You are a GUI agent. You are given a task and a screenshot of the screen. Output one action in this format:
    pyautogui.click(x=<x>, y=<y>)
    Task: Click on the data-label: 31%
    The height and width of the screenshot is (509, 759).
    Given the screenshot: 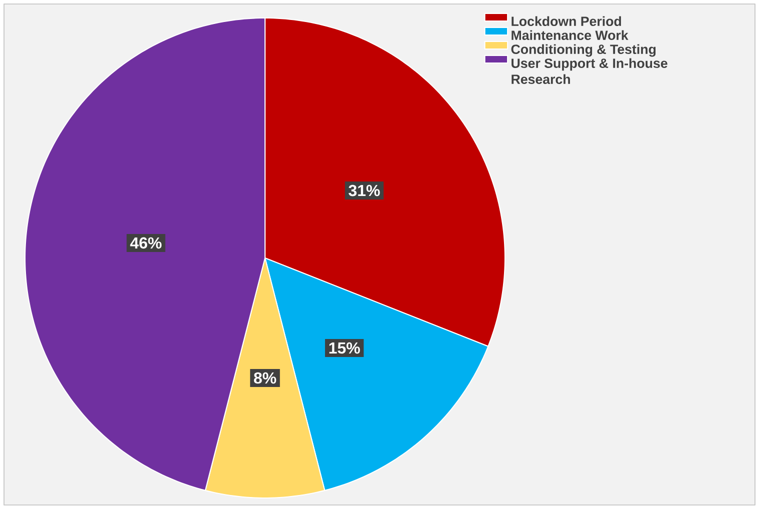 What is the action you would take?
    pyautogui.click(x=364, y=190)
    